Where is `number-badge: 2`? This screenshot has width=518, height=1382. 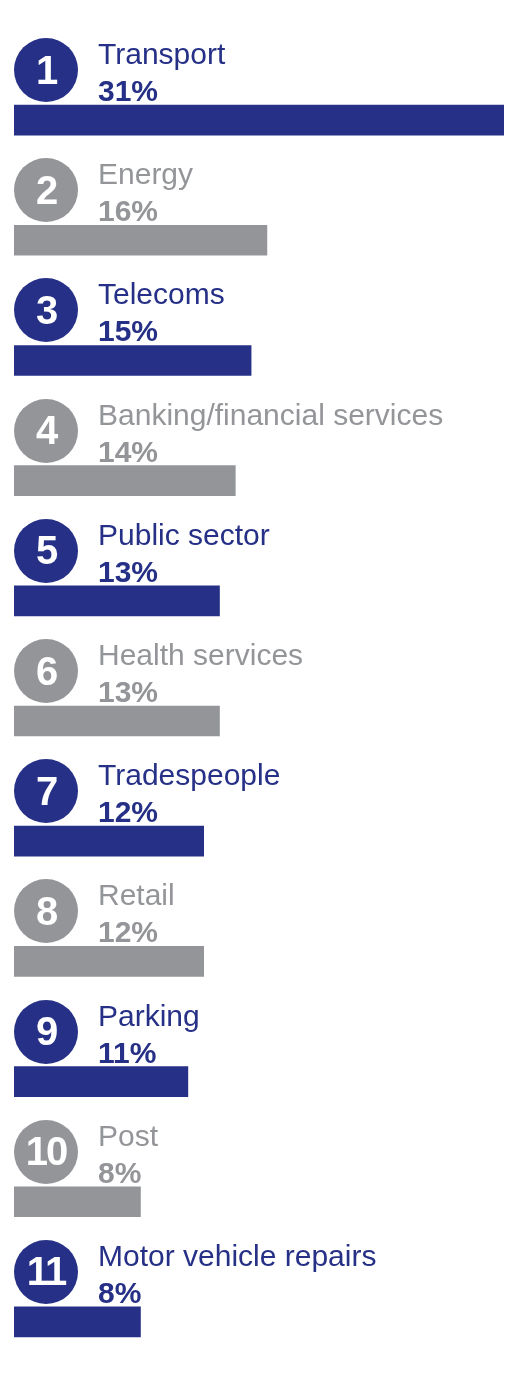
number-badge: 2 is located at coordinates (46, 190).